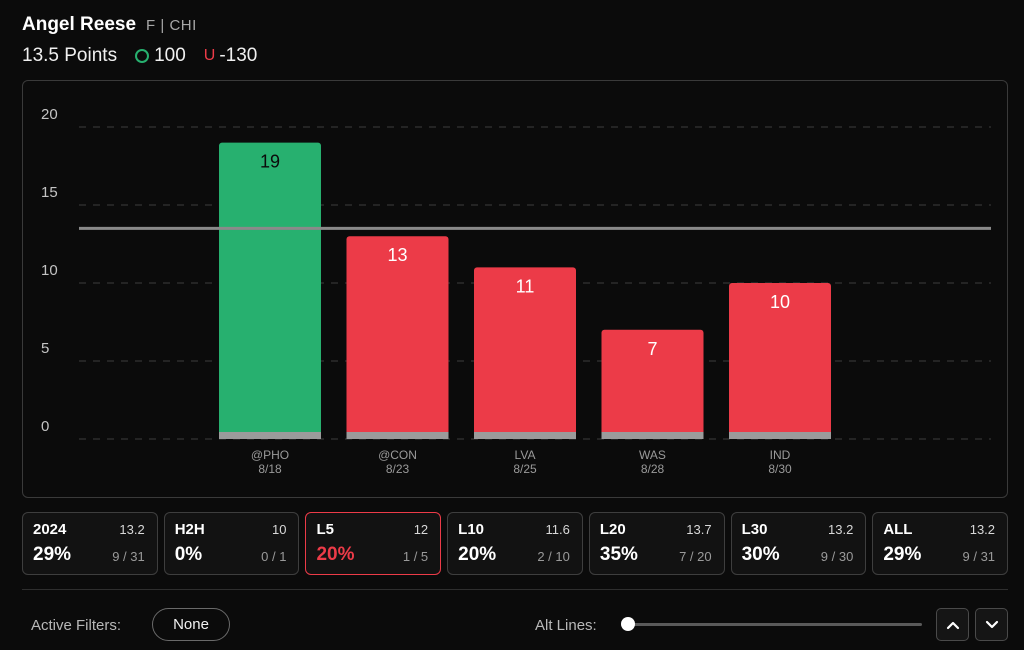 The height and width of the screenshot is (650, 1024). I want to click on bar-value-label: 7, so click(652, 349).